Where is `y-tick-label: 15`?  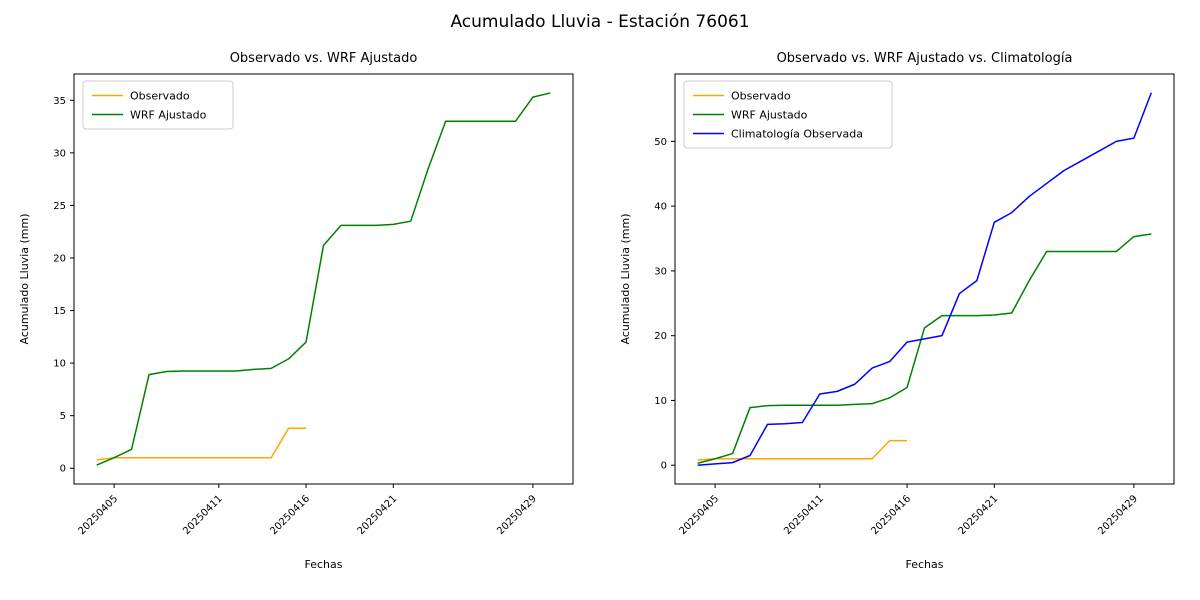
y-tick-label: 15 is located at coordinates (59, 311).